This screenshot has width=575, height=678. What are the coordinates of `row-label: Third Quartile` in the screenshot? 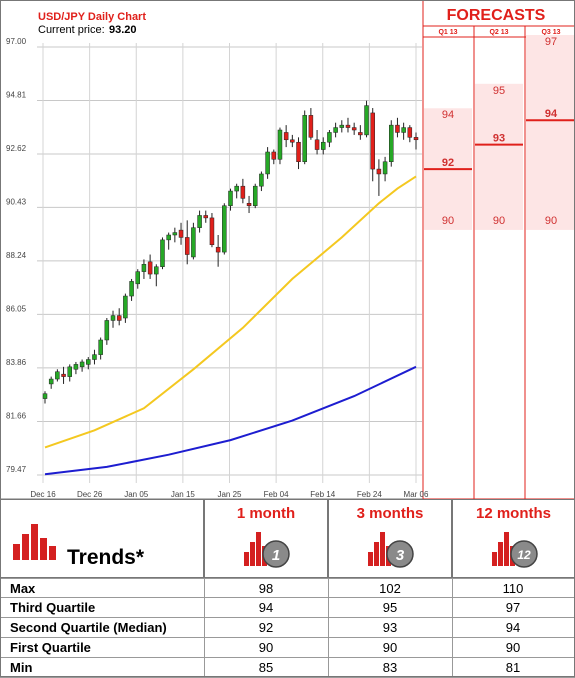 It's located at (53, 607).